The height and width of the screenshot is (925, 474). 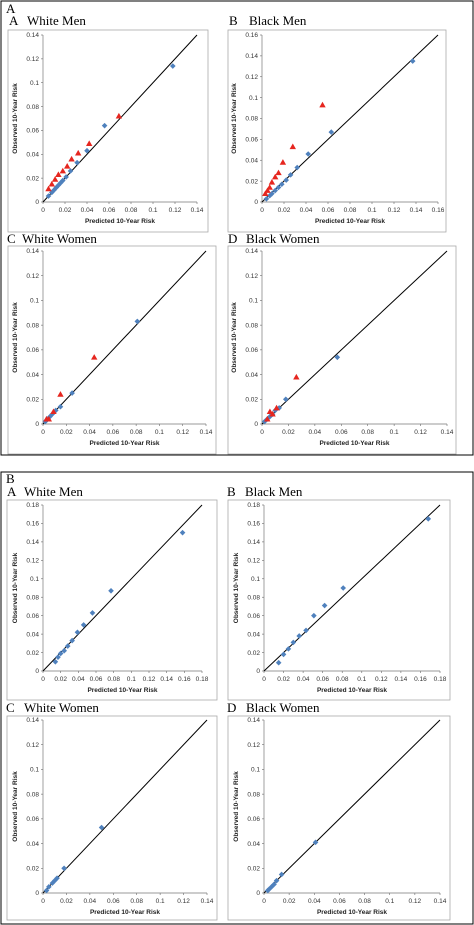 I want to click on panel-title: Black Women, so click(x=283, y=707).